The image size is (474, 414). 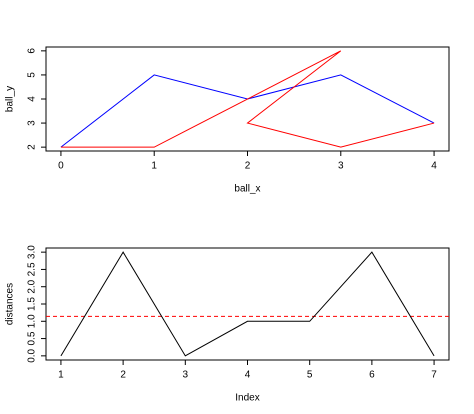 What do you see at coordinates (434, 375) in the screenshot?
I see `x-tick-label: 7` at bounding box center [434, 375].